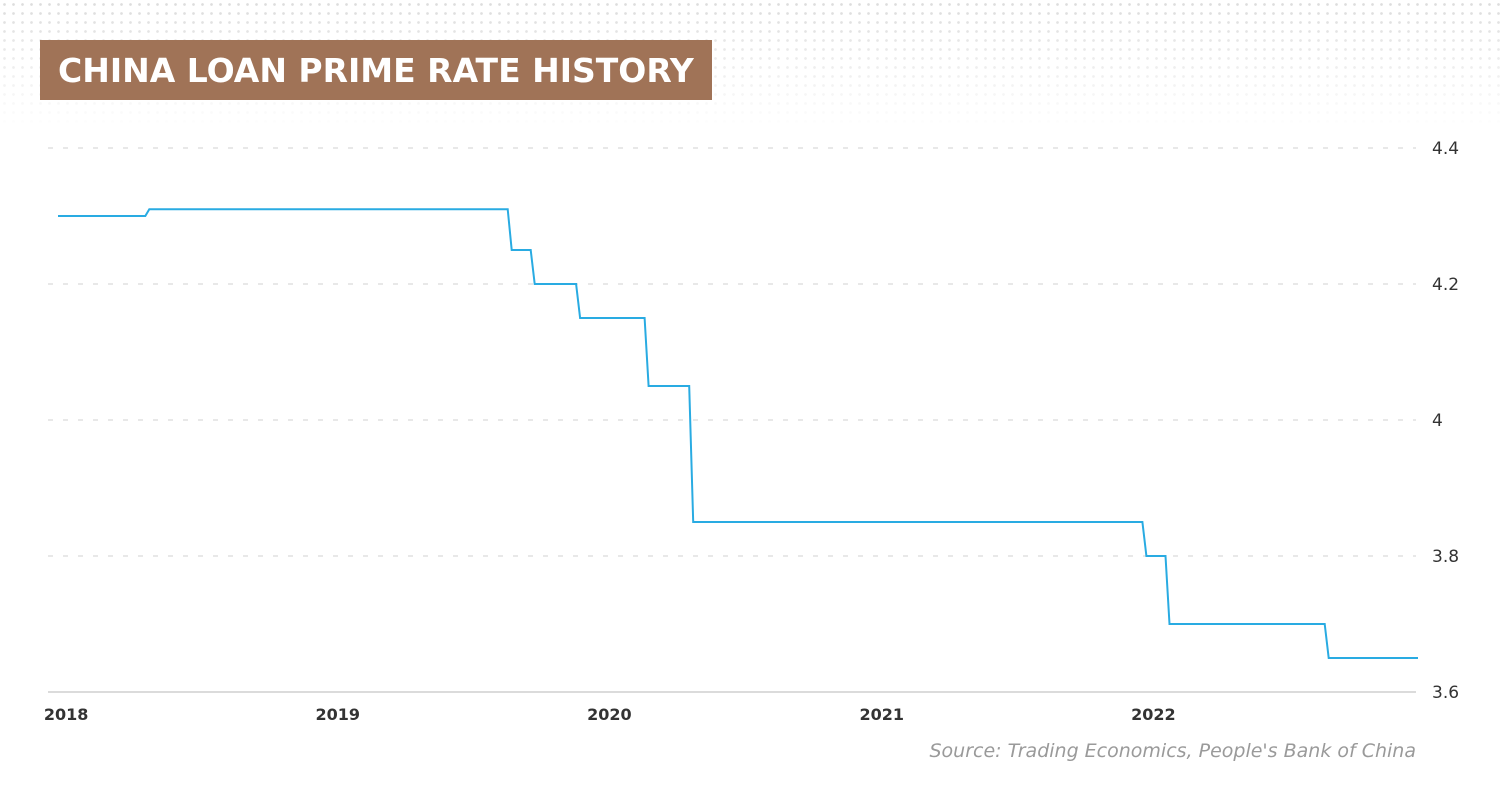 This screenshot has width=1500, height=796. Describe the element at coordinates (1445, 149) in the screenshot. I see `y-tick-label: 4.4` at that location.